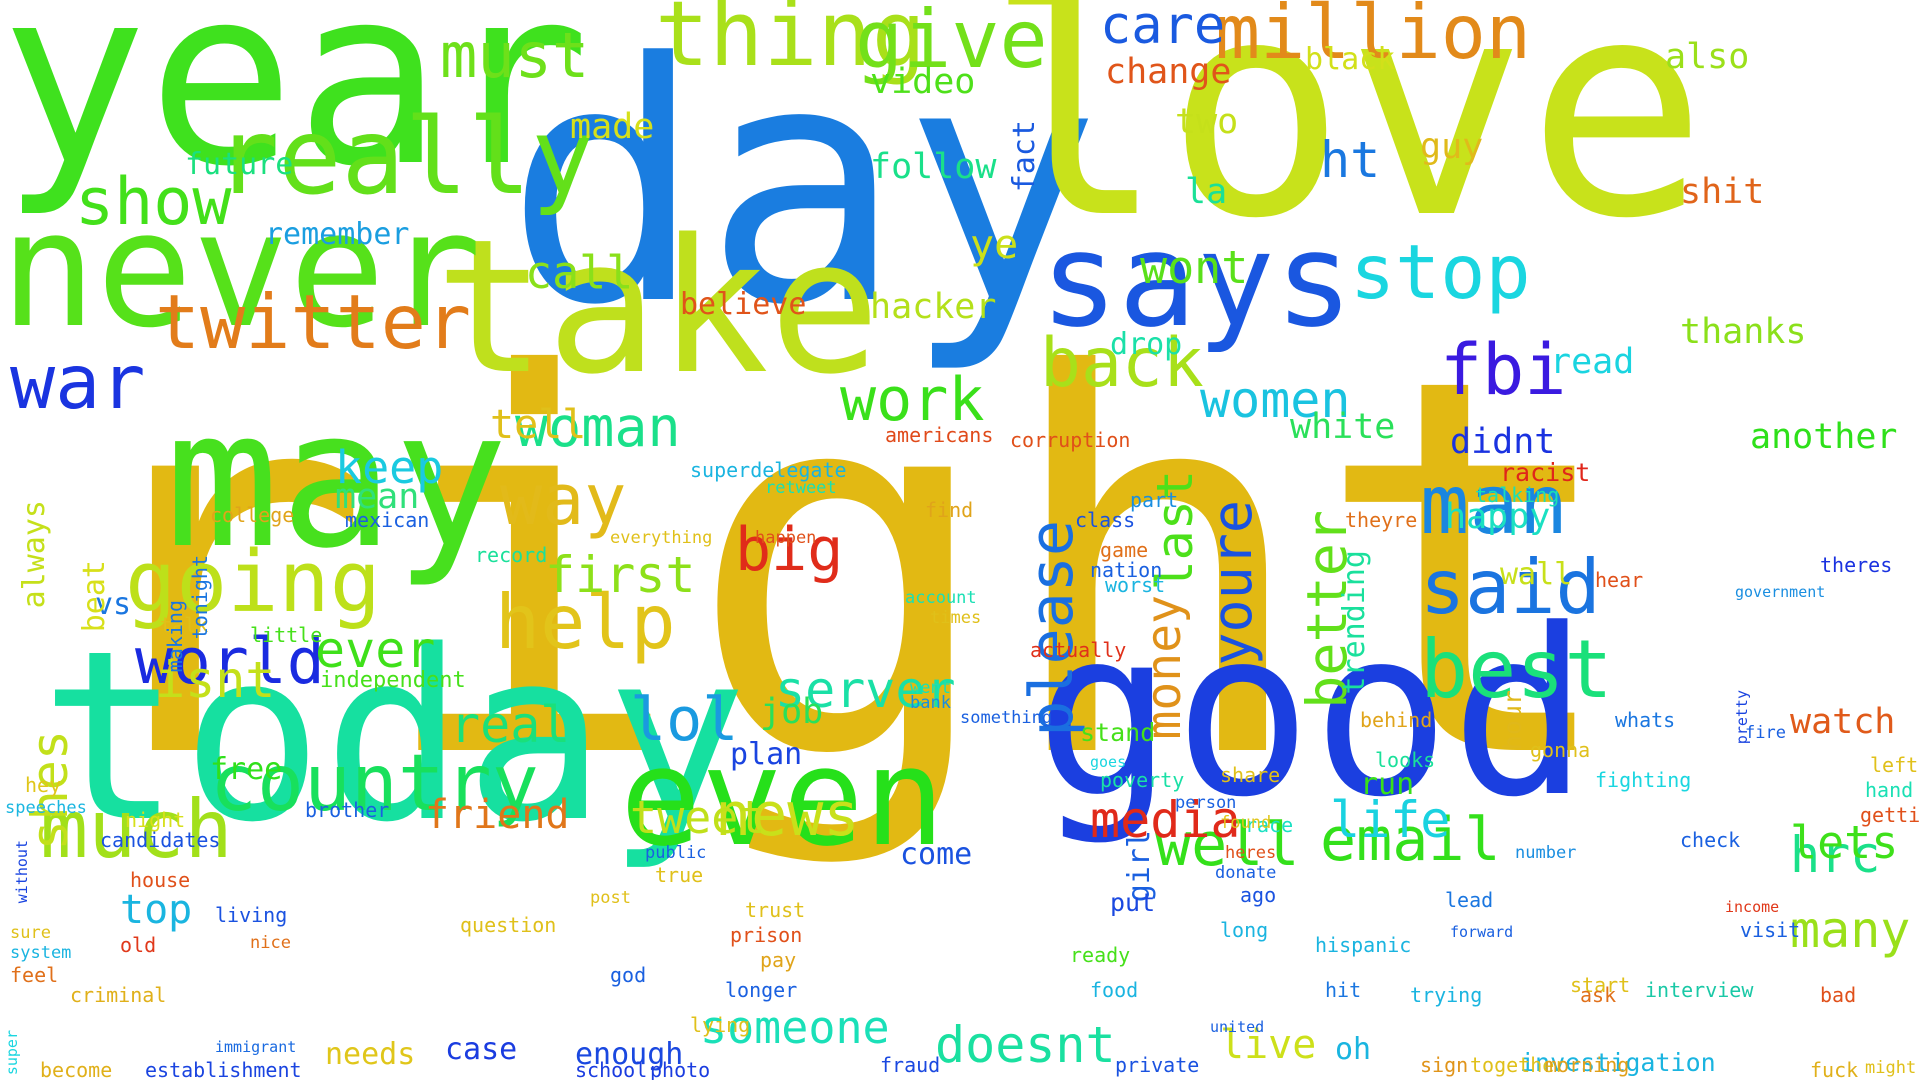 The height and width of the screenshot is (1080, 1920). What do you see at coordinates (1078, 650) in the screenshot?
I see `word-actually: actually` at bounding box center [1078, 650].